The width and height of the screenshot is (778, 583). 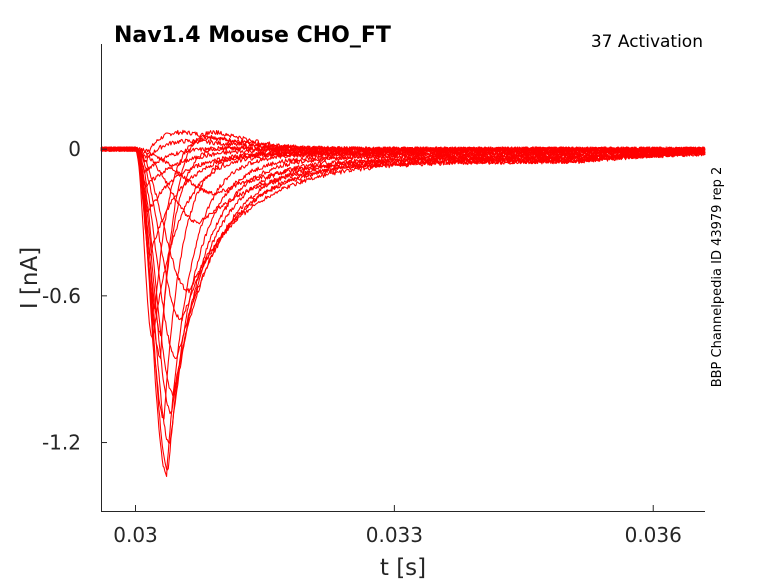 What do you see at coordinates (252, 35) in the screenshot?
I see `chart-title: Nav1.4 Mouse CHO_FT` at bounding box center [252, 35].